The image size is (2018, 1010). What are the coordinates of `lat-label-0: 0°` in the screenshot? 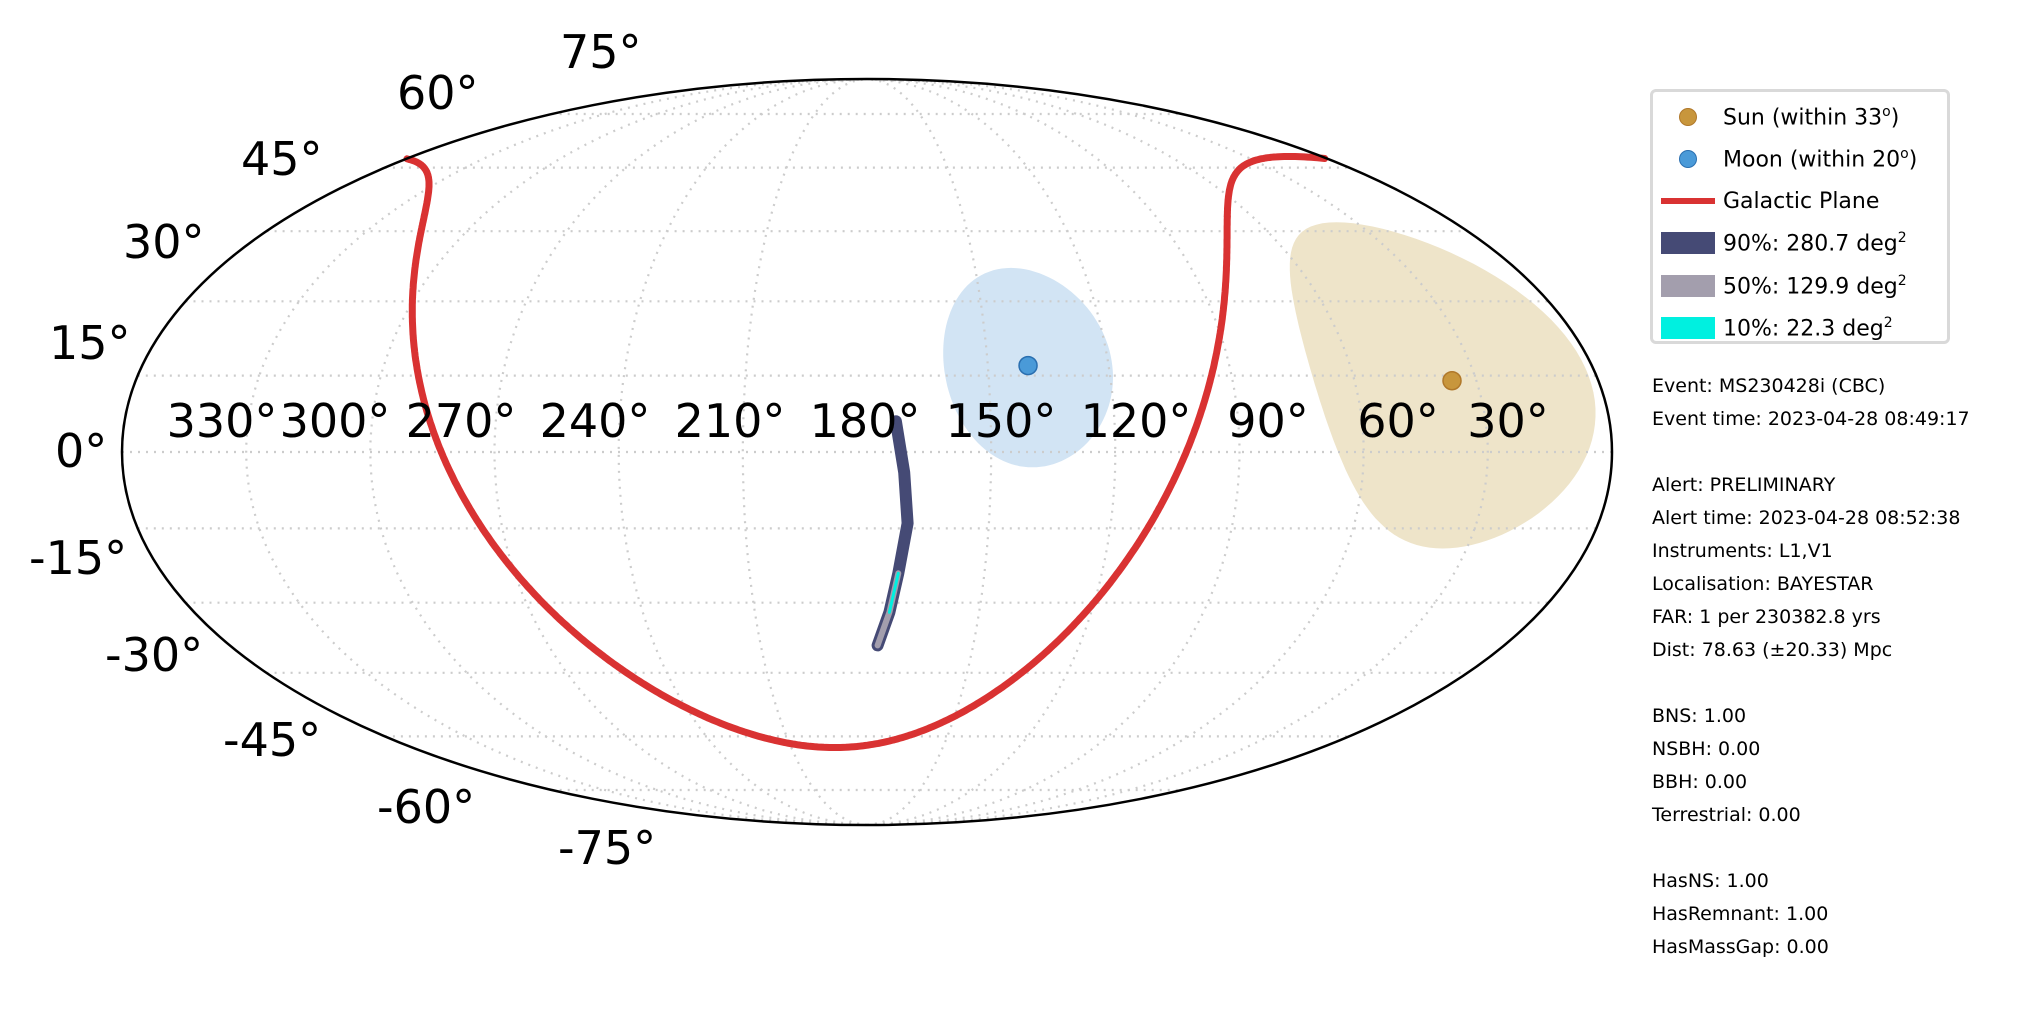 It's located at (81, 451).